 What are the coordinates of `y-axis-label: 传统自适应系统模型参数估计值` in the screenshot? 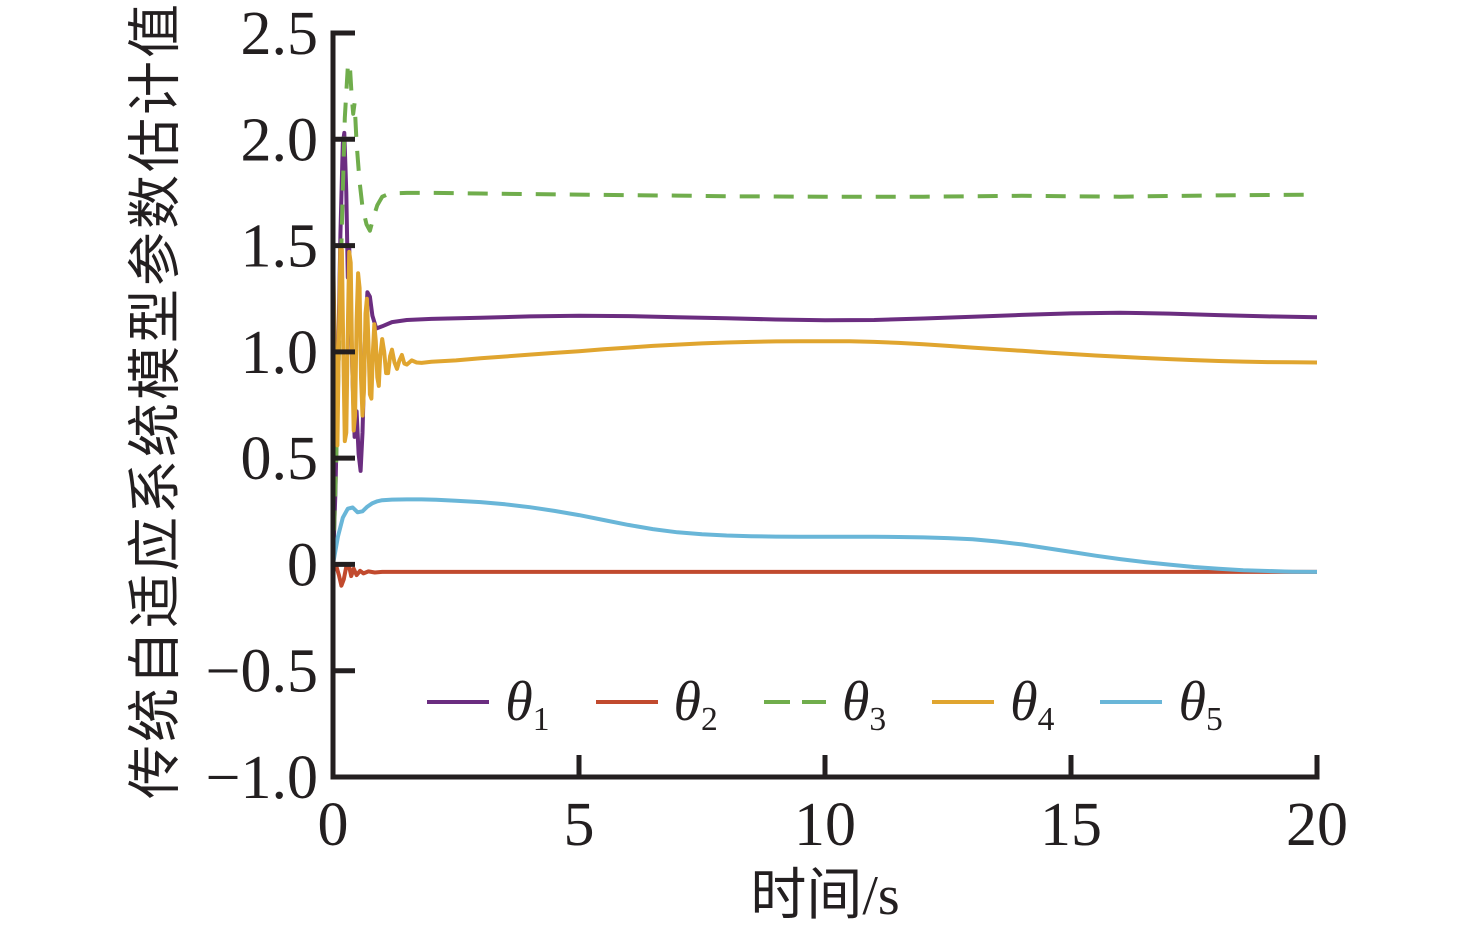 It's located at (155, 400).